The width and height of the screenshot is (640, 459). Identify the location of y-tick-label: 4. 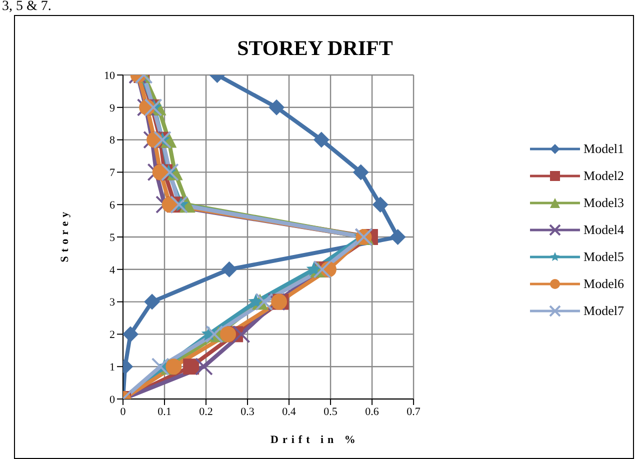
(113, 270).